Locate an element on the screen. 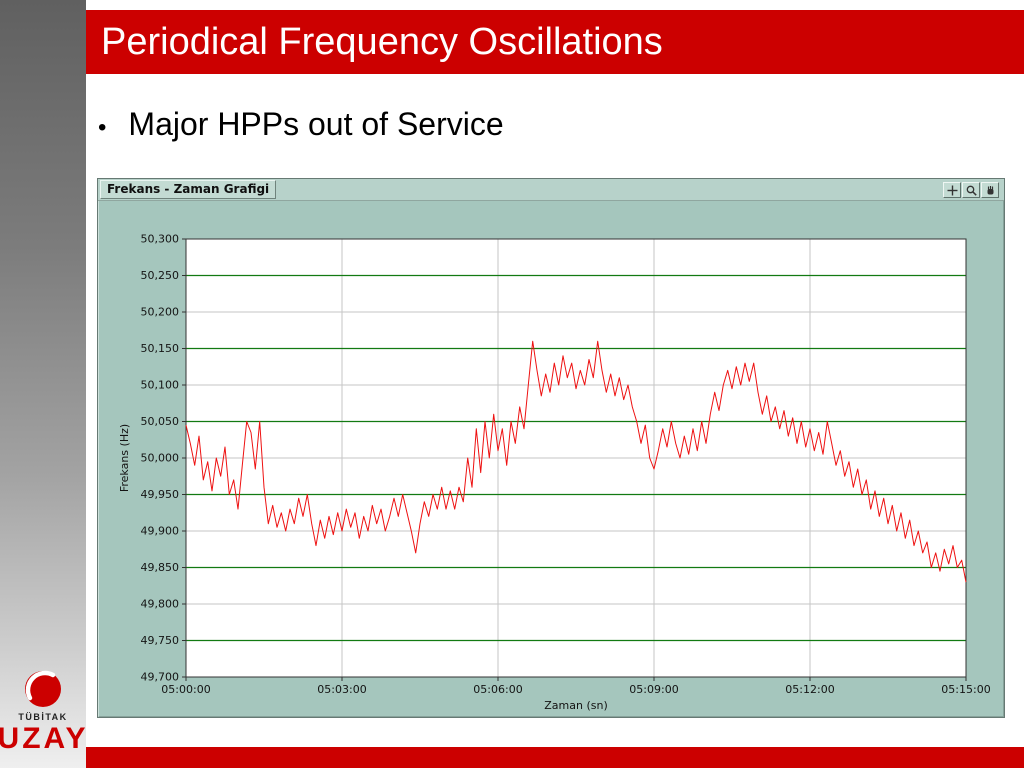 Image resolution: width=1024 pixels, height=768 pixels. y-tick-label: 50,250 is located at coordinates (160, 275).